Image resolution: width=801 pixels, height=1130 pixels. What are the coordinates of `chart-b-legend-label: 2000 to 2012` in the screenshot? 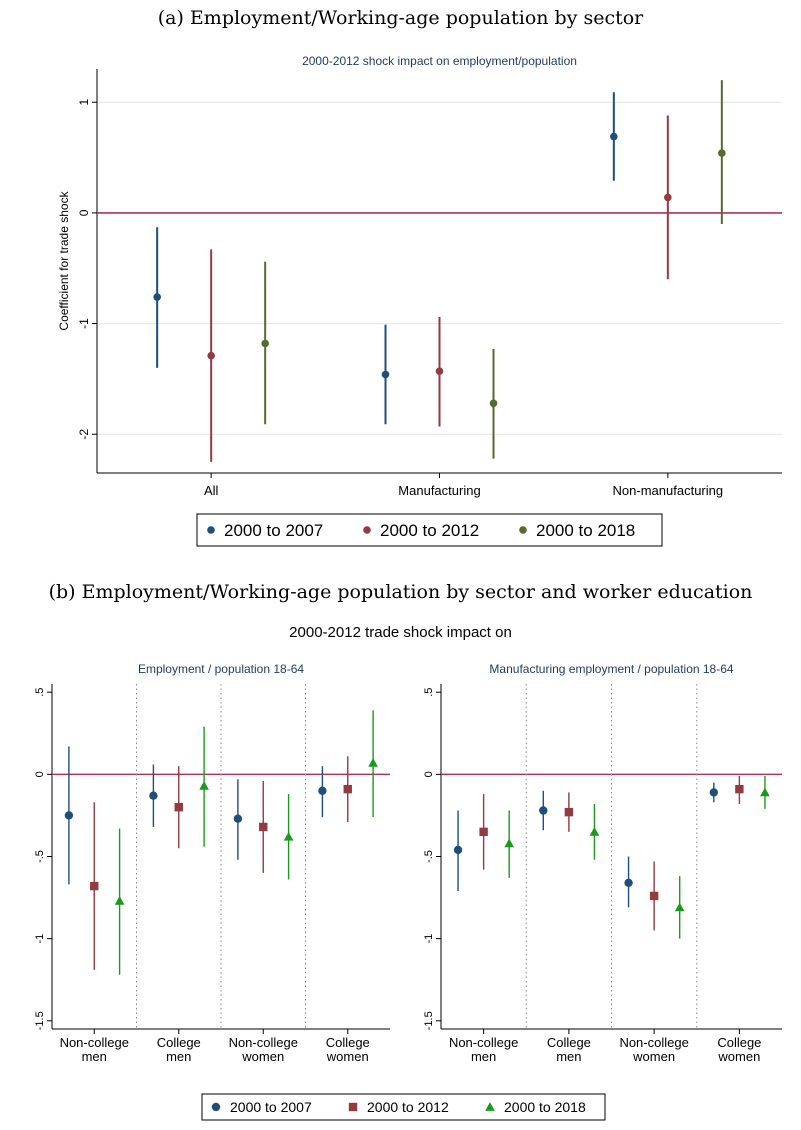 It's located at (408, 1107).